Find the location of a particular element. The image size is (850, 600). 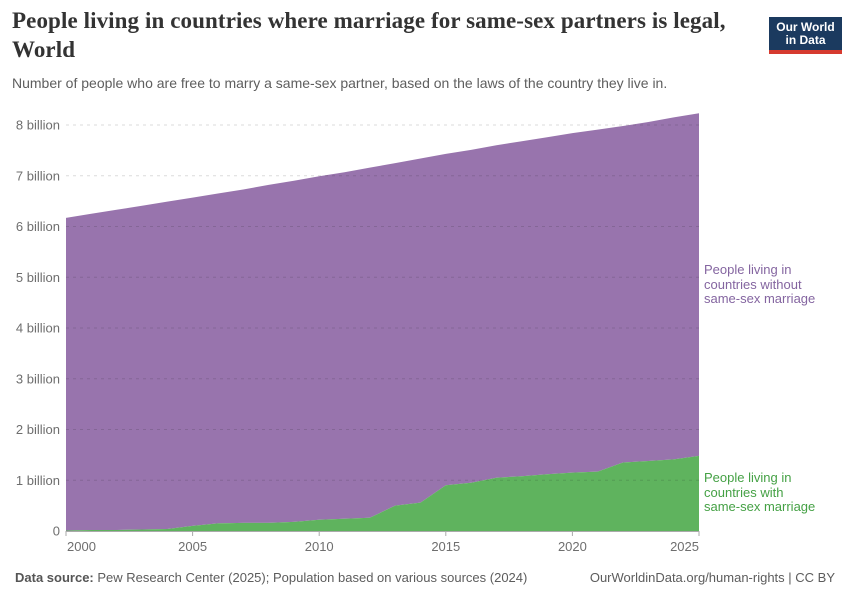

x-axis-label: 2000 is located at coordinates (81, 546).